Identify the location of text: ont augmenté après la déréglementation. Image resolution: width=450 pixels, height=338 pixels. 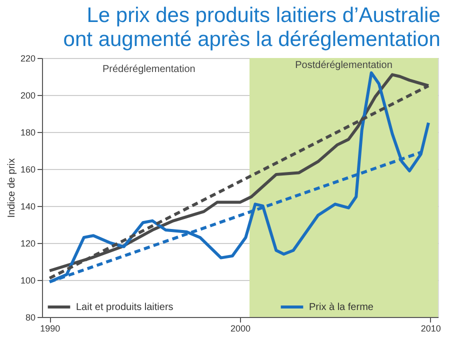
(251, 39).